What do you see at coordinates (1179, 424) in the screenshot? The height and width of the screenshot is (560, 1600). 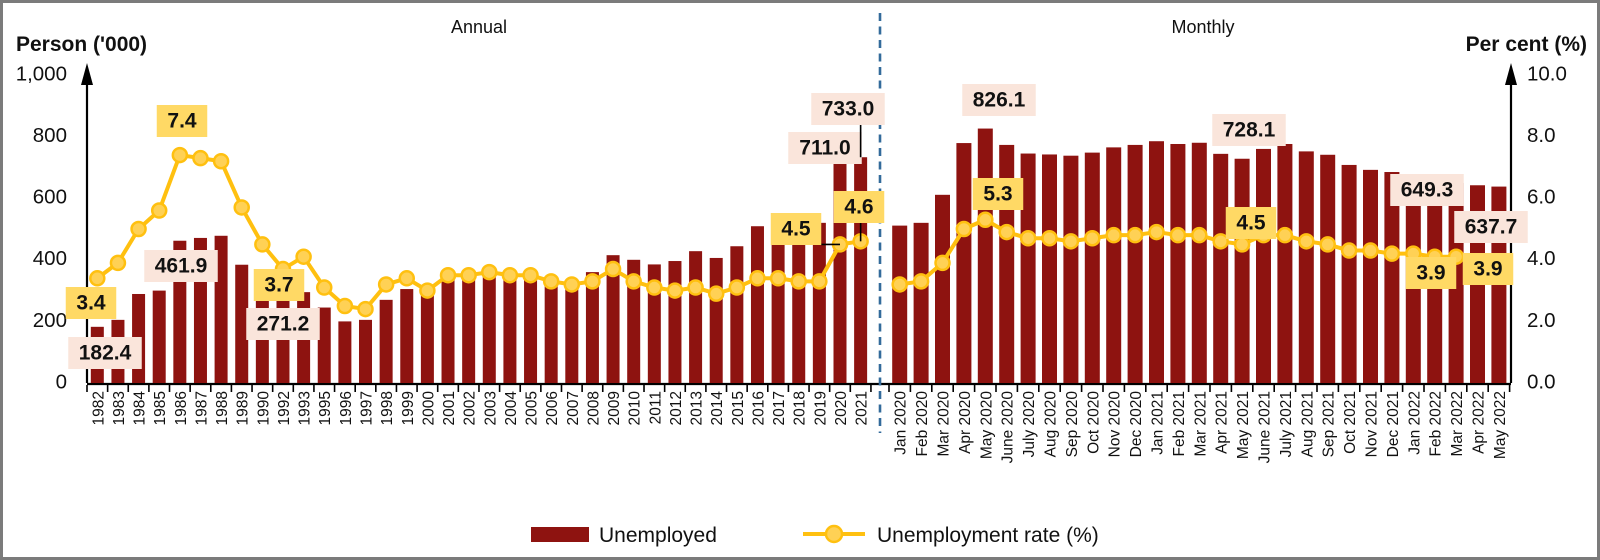 I see `x-axis-label: Feb 2021` at bounding box center [1179, 424].